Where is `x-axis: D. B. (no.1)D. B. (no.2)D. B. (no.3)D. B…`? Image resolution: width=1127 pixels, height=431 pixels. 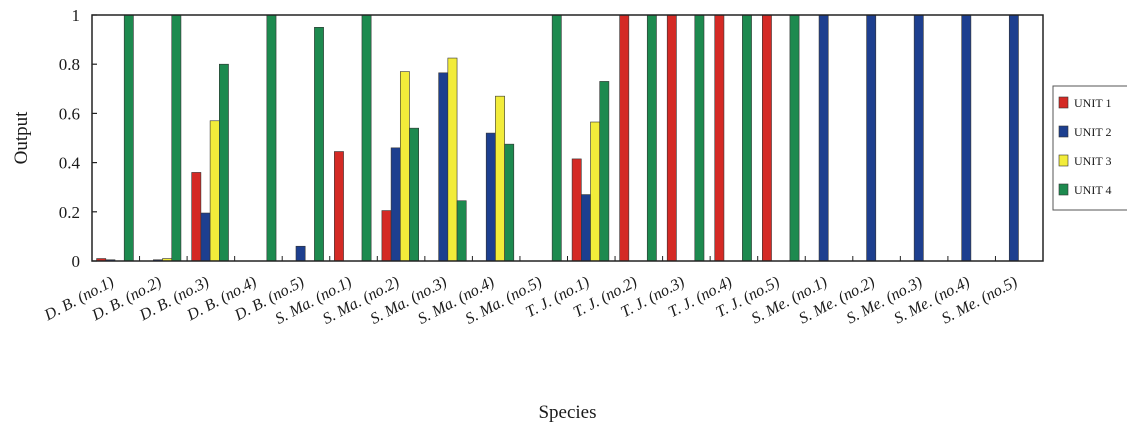
x-axis: D. B. (no.1)D. B. (no.2)D. B. (no.3)D. B… is located at coordinates (542, 292).